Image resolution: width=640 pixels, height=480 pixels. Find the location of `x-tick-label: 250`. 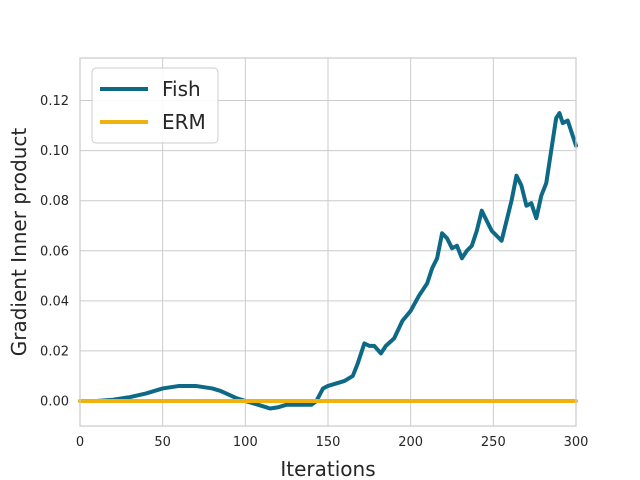

x-tick-label: 250 is located at coordinates (493, 442).